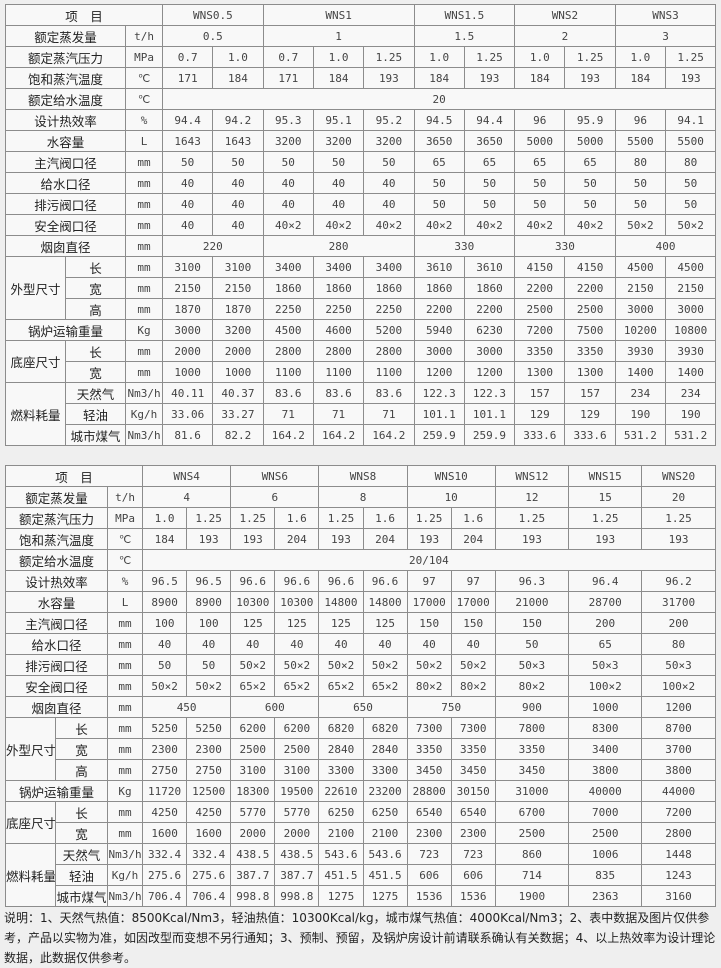 The width and height of the screenshot is (721, 968). Describe the element at coordinates (678, 602) in the screenshot. I see `value-cell: 31700` at that location.